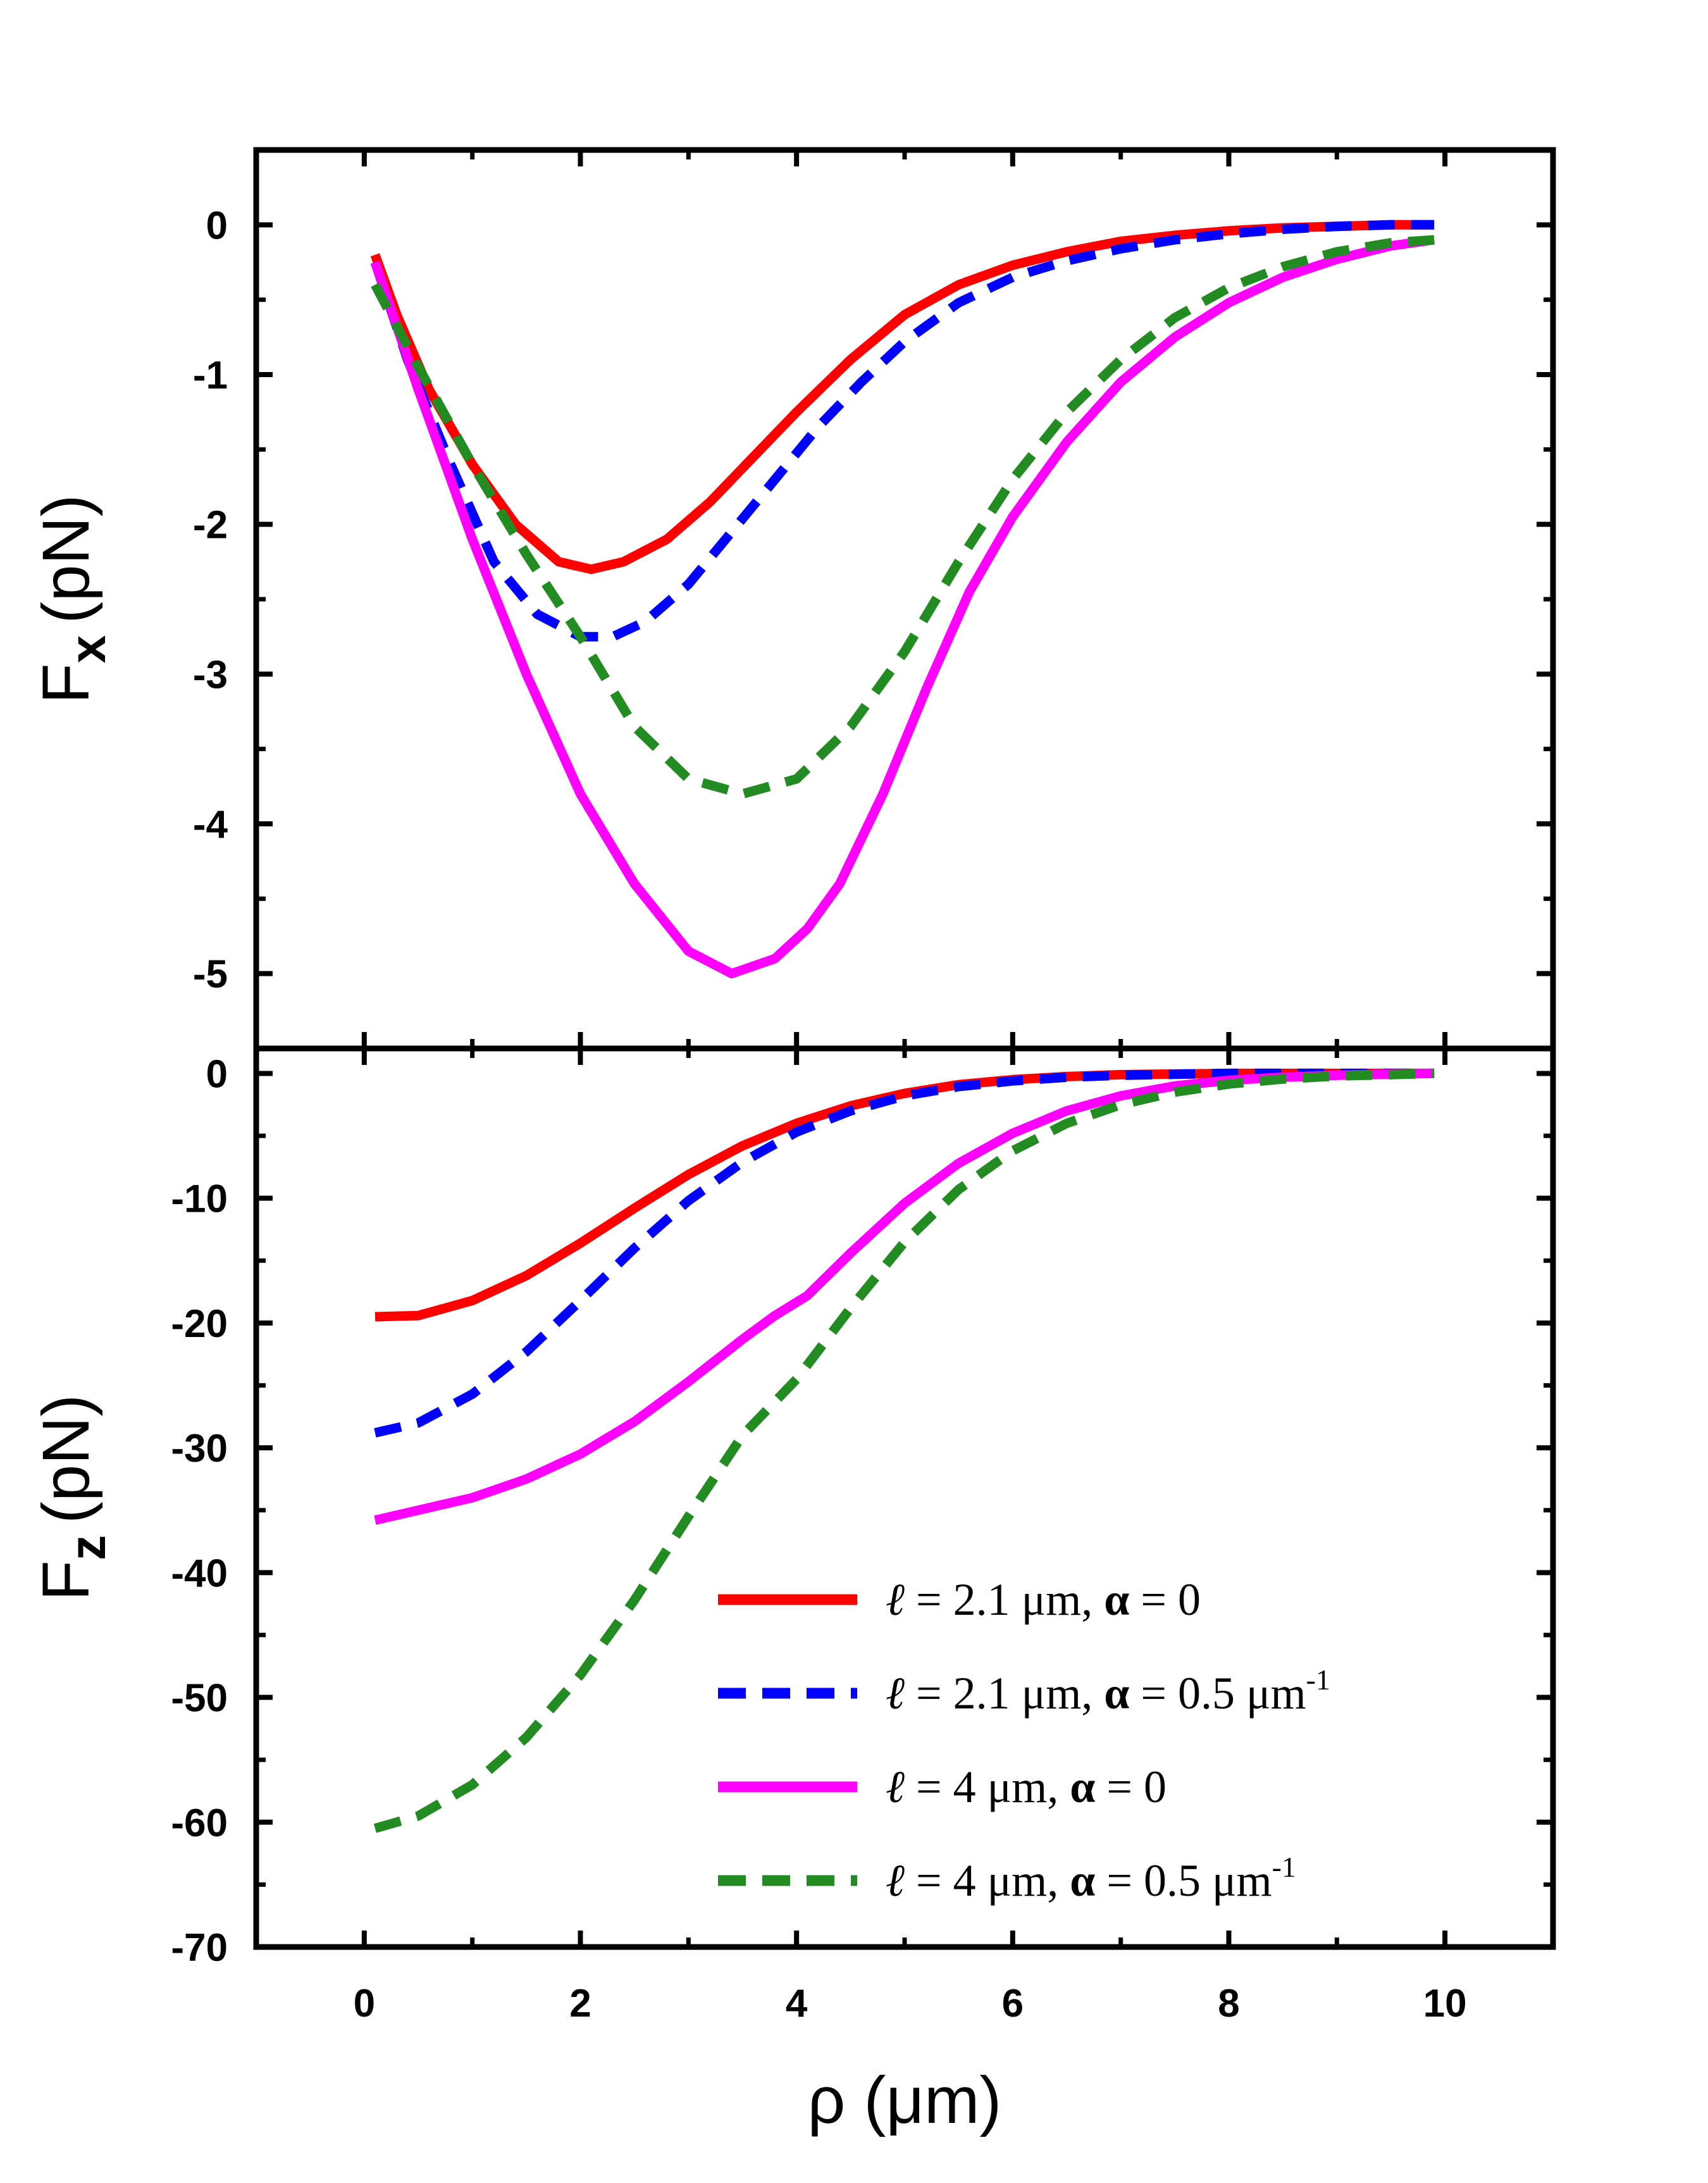 This screenshot has height=2183, width=1708. What do you see at coordinates (199, 1698) in the screenshot?
I see `ytick-label: -50` at bounding box center [199, 1698].